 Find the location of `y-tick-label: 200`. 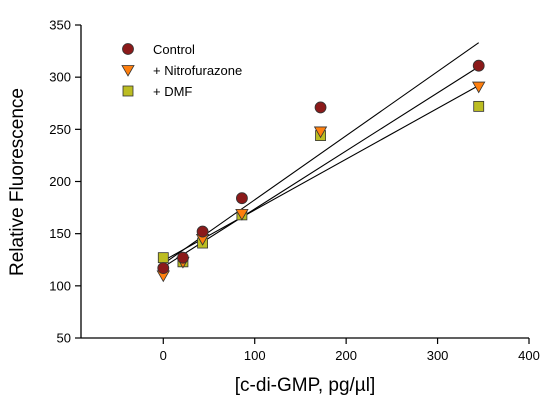

y-tick-label: 200 is located at coordinates (60, 181).